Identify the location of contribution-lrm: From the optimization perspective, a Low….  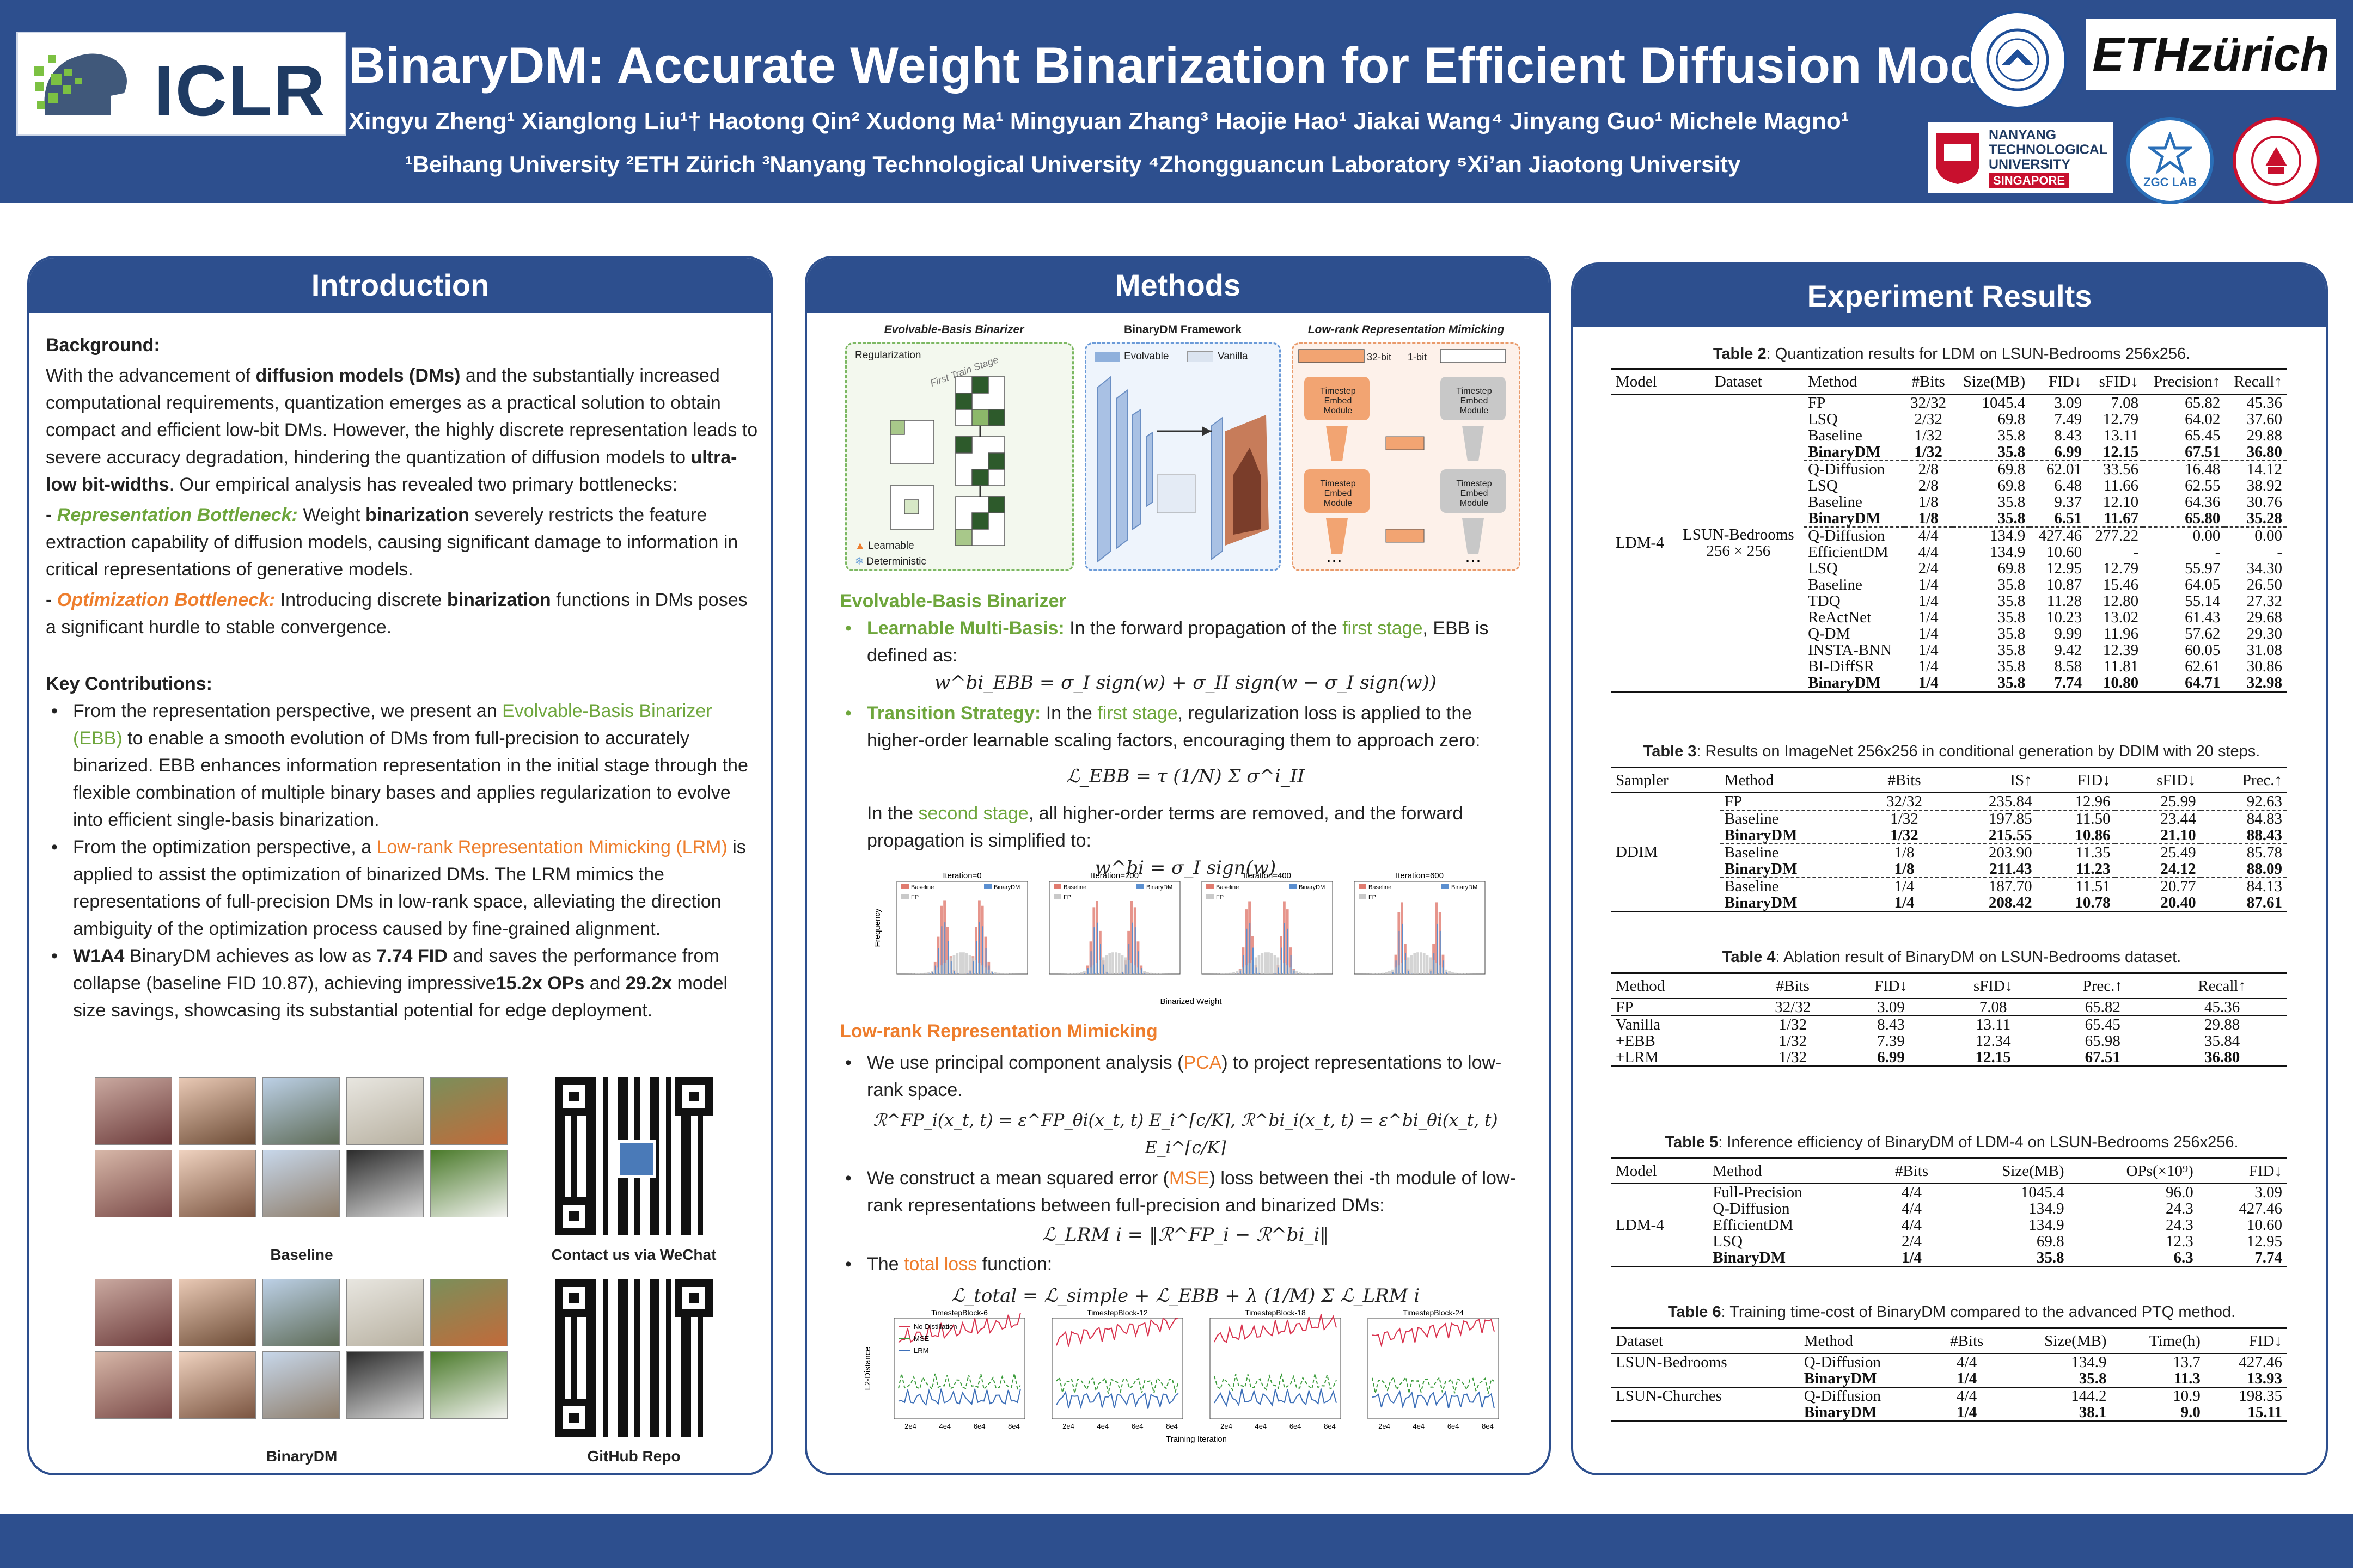
(402, 888).